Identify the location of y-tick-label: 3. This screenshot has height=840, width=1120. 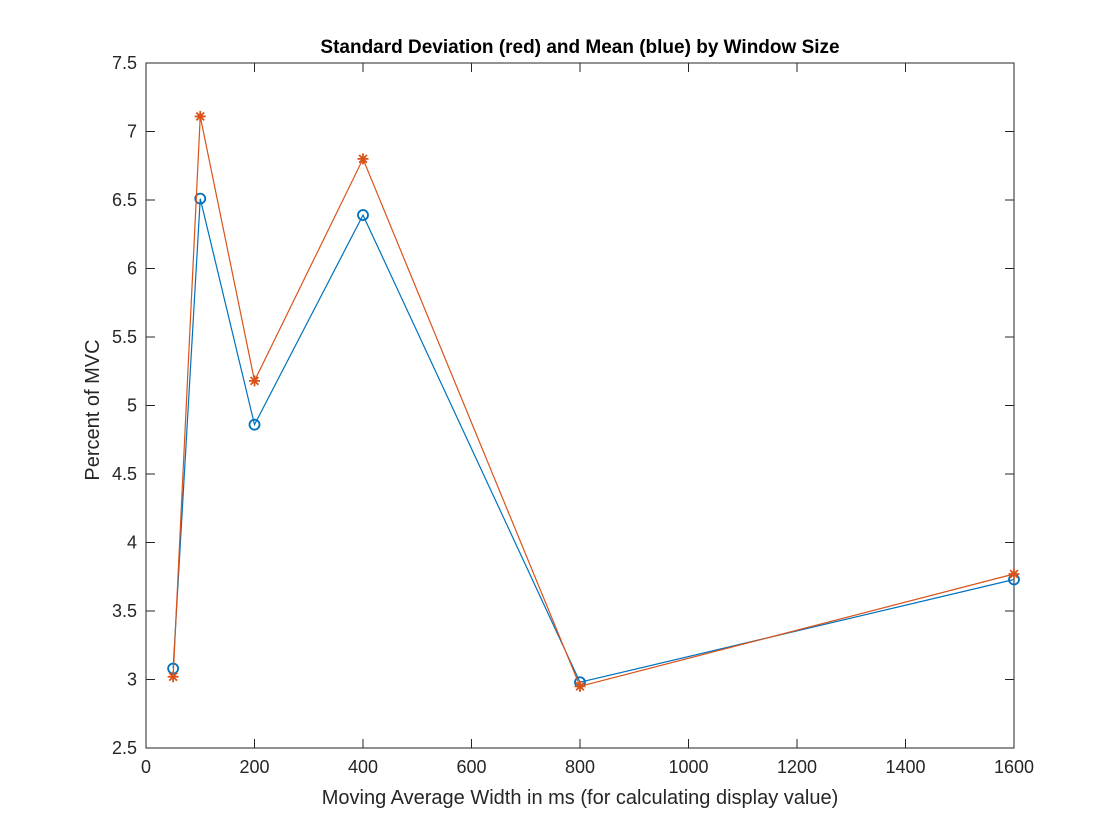
(132, 680).